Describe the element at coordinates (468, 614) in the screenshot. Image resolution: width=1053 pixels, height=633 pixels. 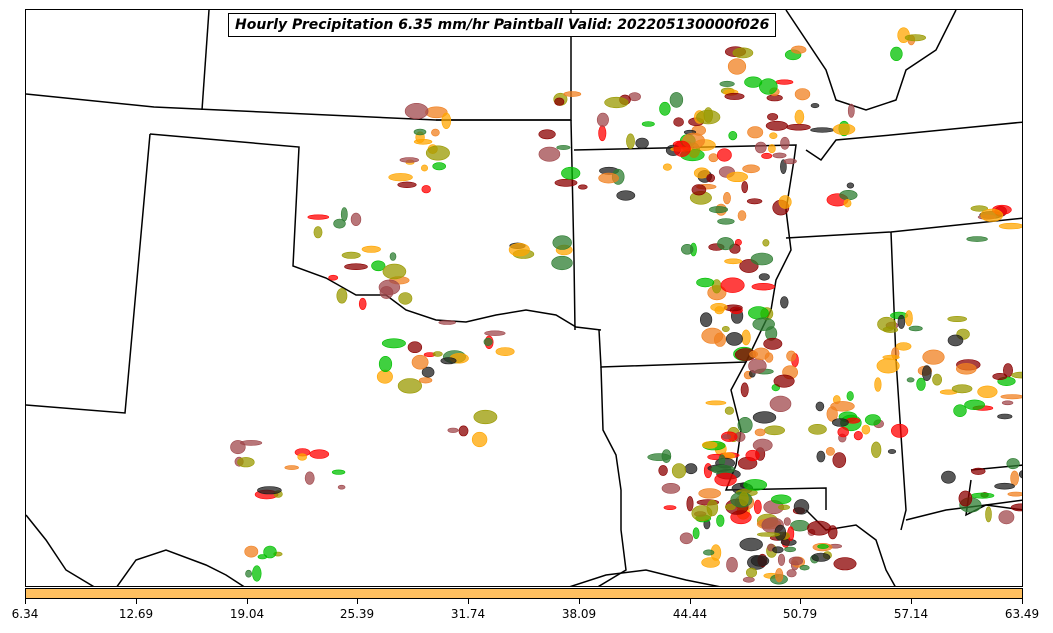
I see `colorbar-tick-label: 31.74` at that location.